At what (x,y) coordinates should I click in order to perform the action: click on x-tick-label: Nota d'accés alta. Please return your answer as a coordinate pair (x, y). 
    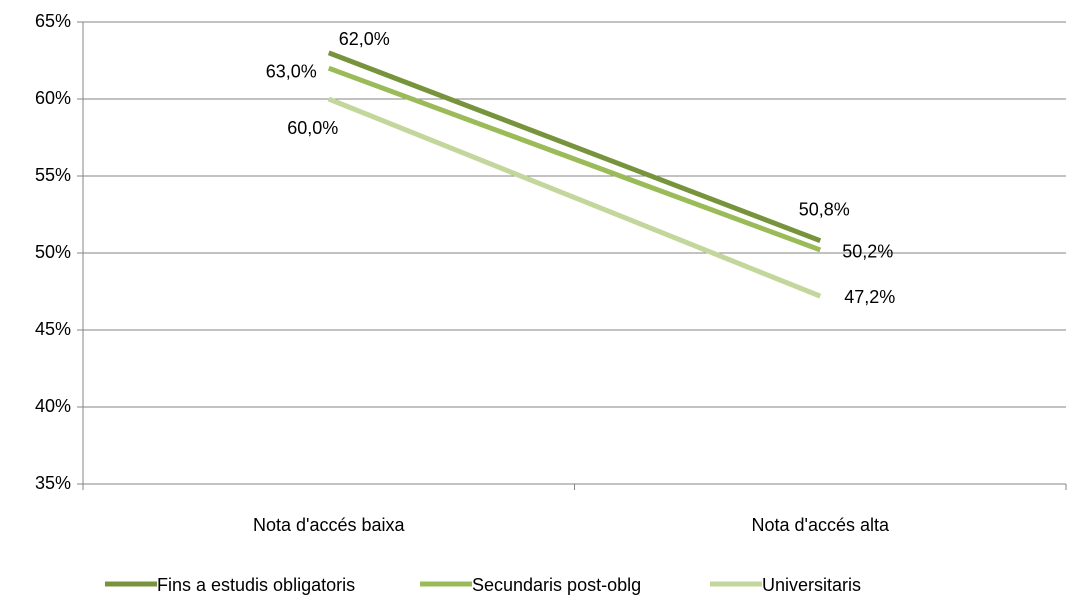
    Looking at the image, I should click on (820, 525).